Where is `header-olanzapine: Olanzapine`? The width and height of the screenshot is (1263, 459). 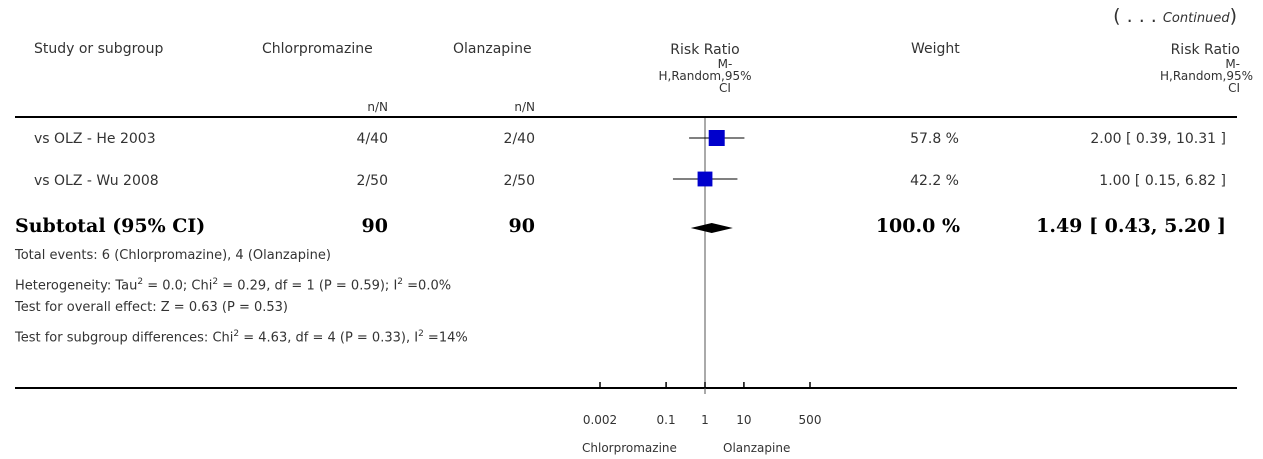
header-olanzapine: Olanzapine is located at coordinates (492, 49).